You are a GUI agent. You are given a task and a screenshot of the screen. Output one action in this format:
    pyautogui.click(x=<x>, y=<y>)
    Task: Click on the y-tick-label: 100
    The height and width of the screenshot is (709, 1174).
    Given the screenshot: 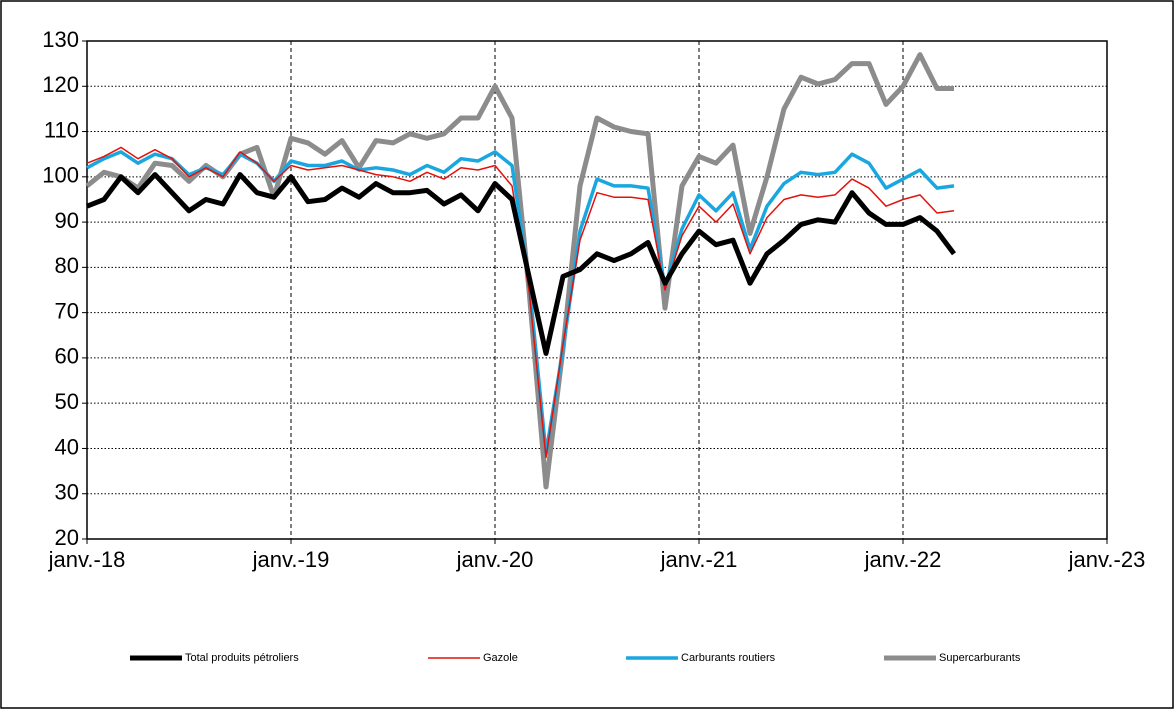 What is the action you would take?
    pyautogui.click(x=60, y=175)
    